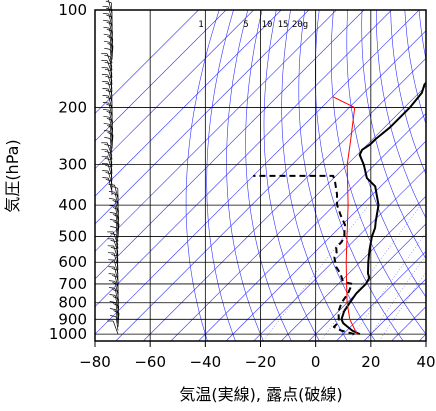 The image size is (436, 411). I want to click on y-tick-label: 1000, so click(68, 334).